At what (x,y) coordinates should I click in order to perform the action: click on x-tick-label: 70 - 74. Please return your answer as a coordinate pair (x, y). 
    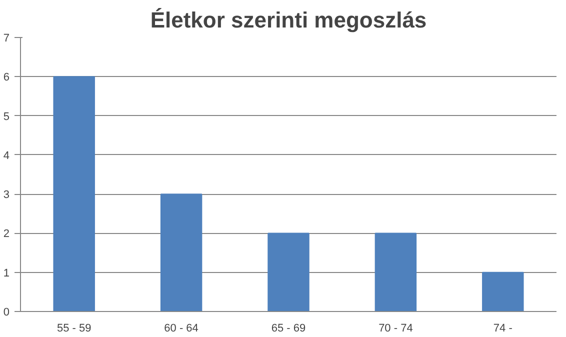
    Looking at the image, I should click on (395, 328).